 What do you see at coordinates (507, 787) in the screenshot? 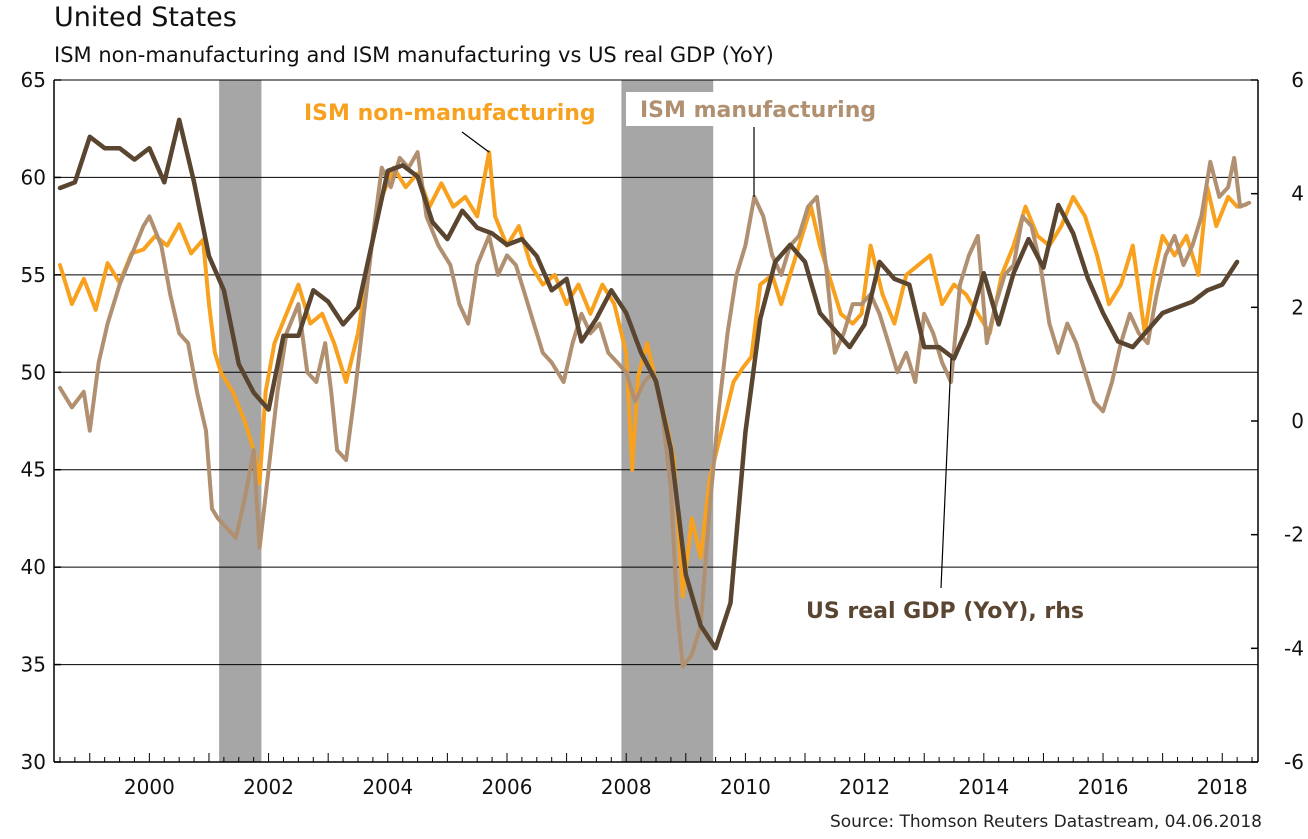
I see `x-tick-label: 2006` at bounding box center [507, 787].